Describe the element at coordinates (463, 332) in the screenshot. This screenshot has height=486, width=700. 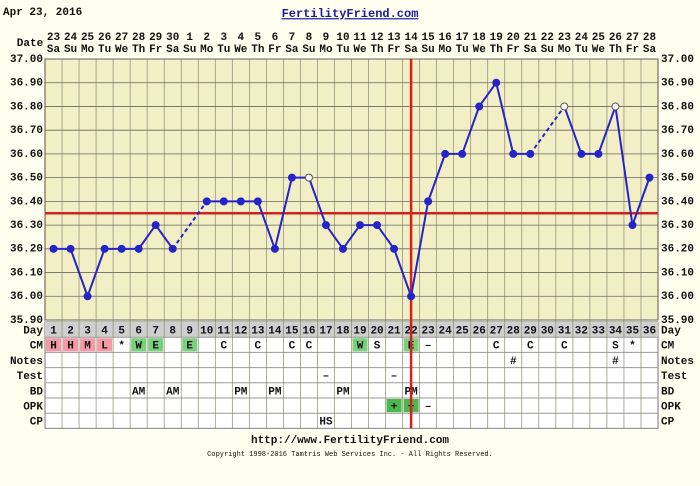
I see `cell-text: 25` at that location.